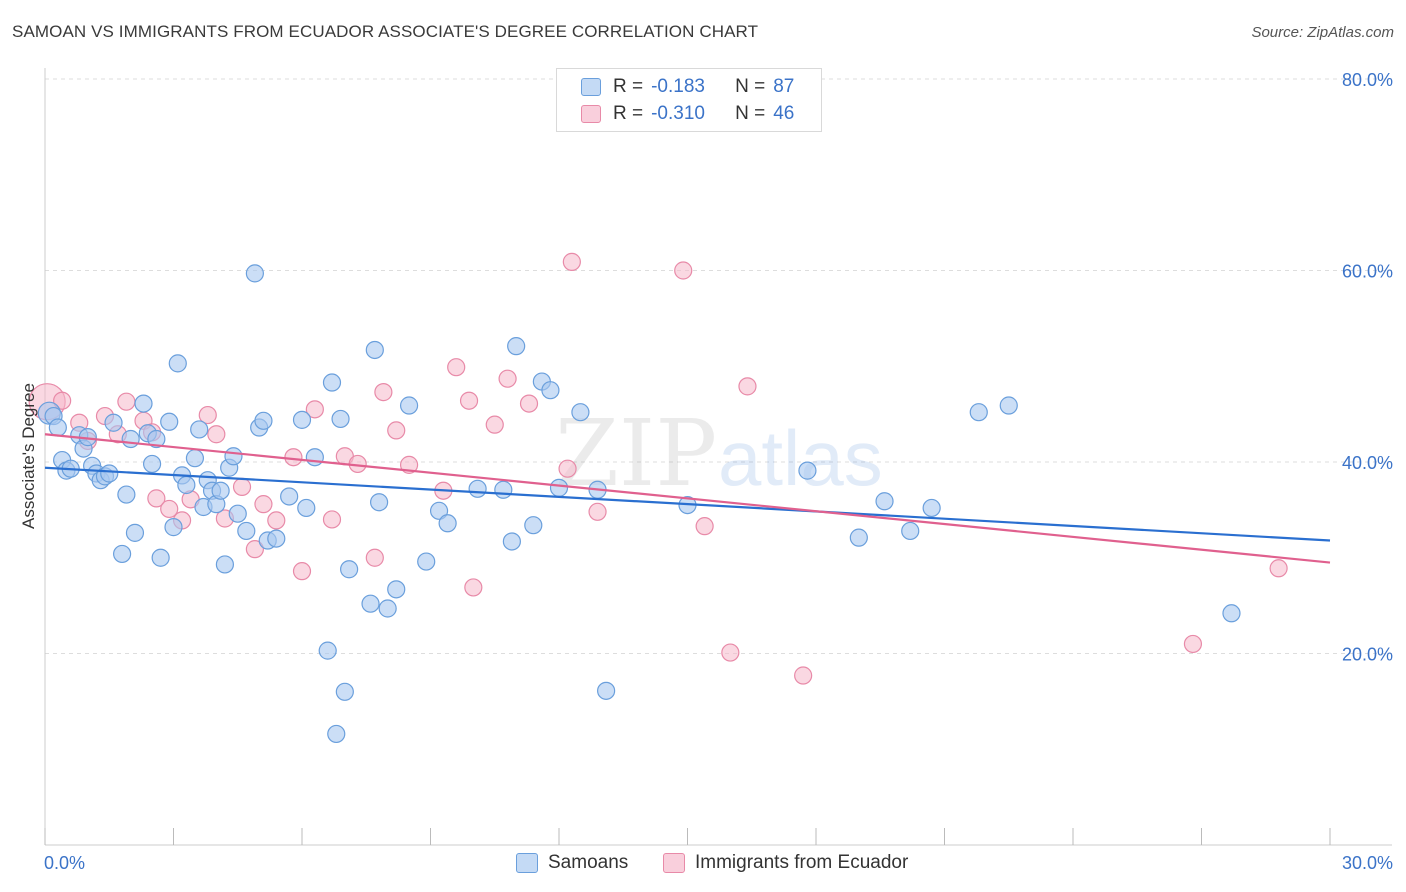  I want to click on trend-lines, so click(687, 498).